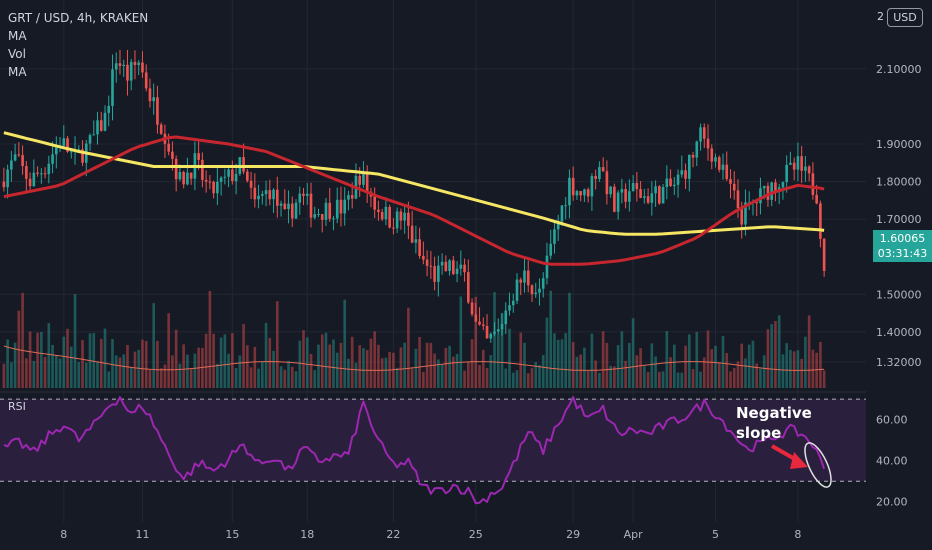 Image resolution: width=932 pixels, height=550 pixels. What do you see at coordinates (17, 36) in the screenshot?
I see `legend-ma-1: MA` at bounding box center [17, 36].